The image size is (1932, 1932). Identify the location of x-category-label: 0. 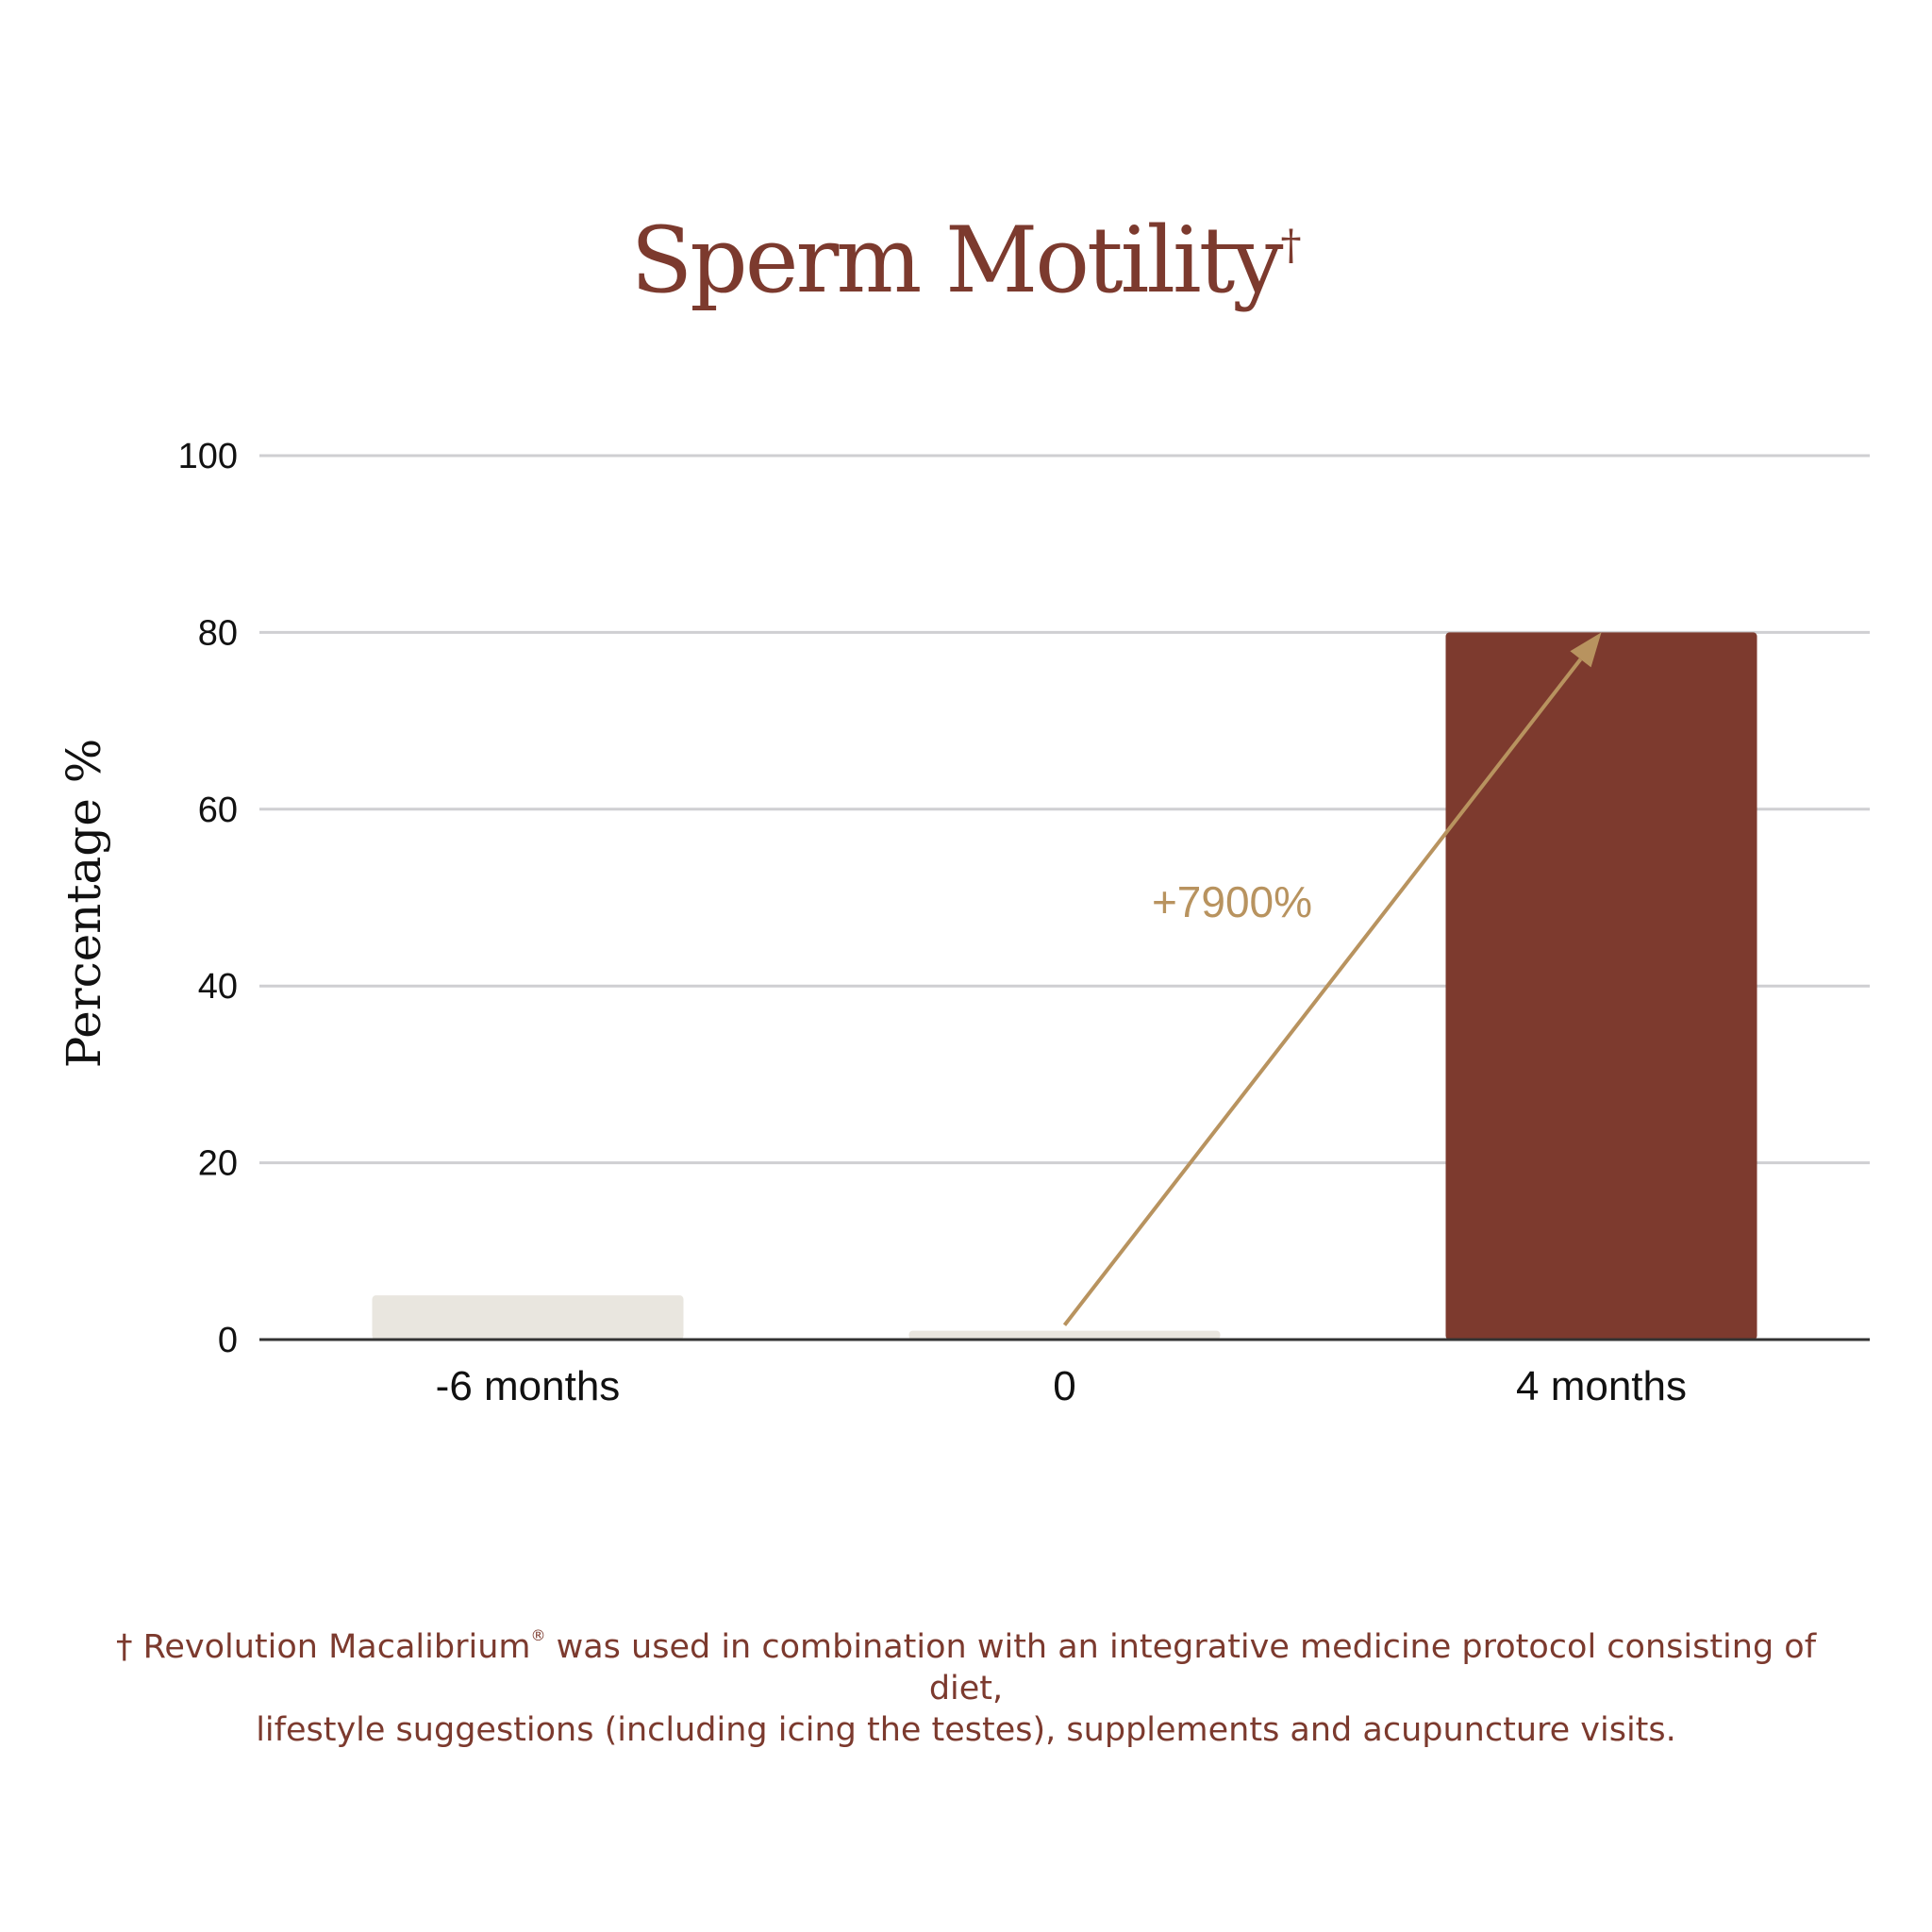
(1064, 1386).